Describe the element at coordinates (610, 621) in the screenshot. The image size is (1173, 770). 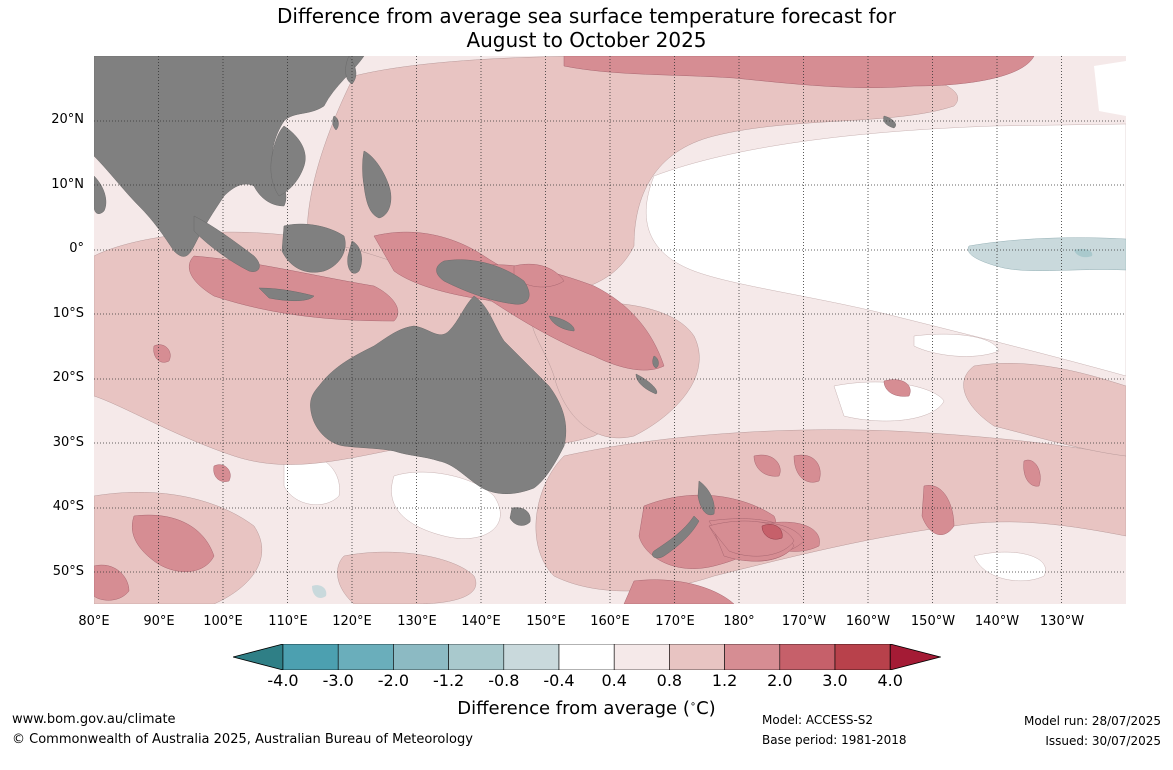
I see `lon-label-160e: 160°E` at that location.